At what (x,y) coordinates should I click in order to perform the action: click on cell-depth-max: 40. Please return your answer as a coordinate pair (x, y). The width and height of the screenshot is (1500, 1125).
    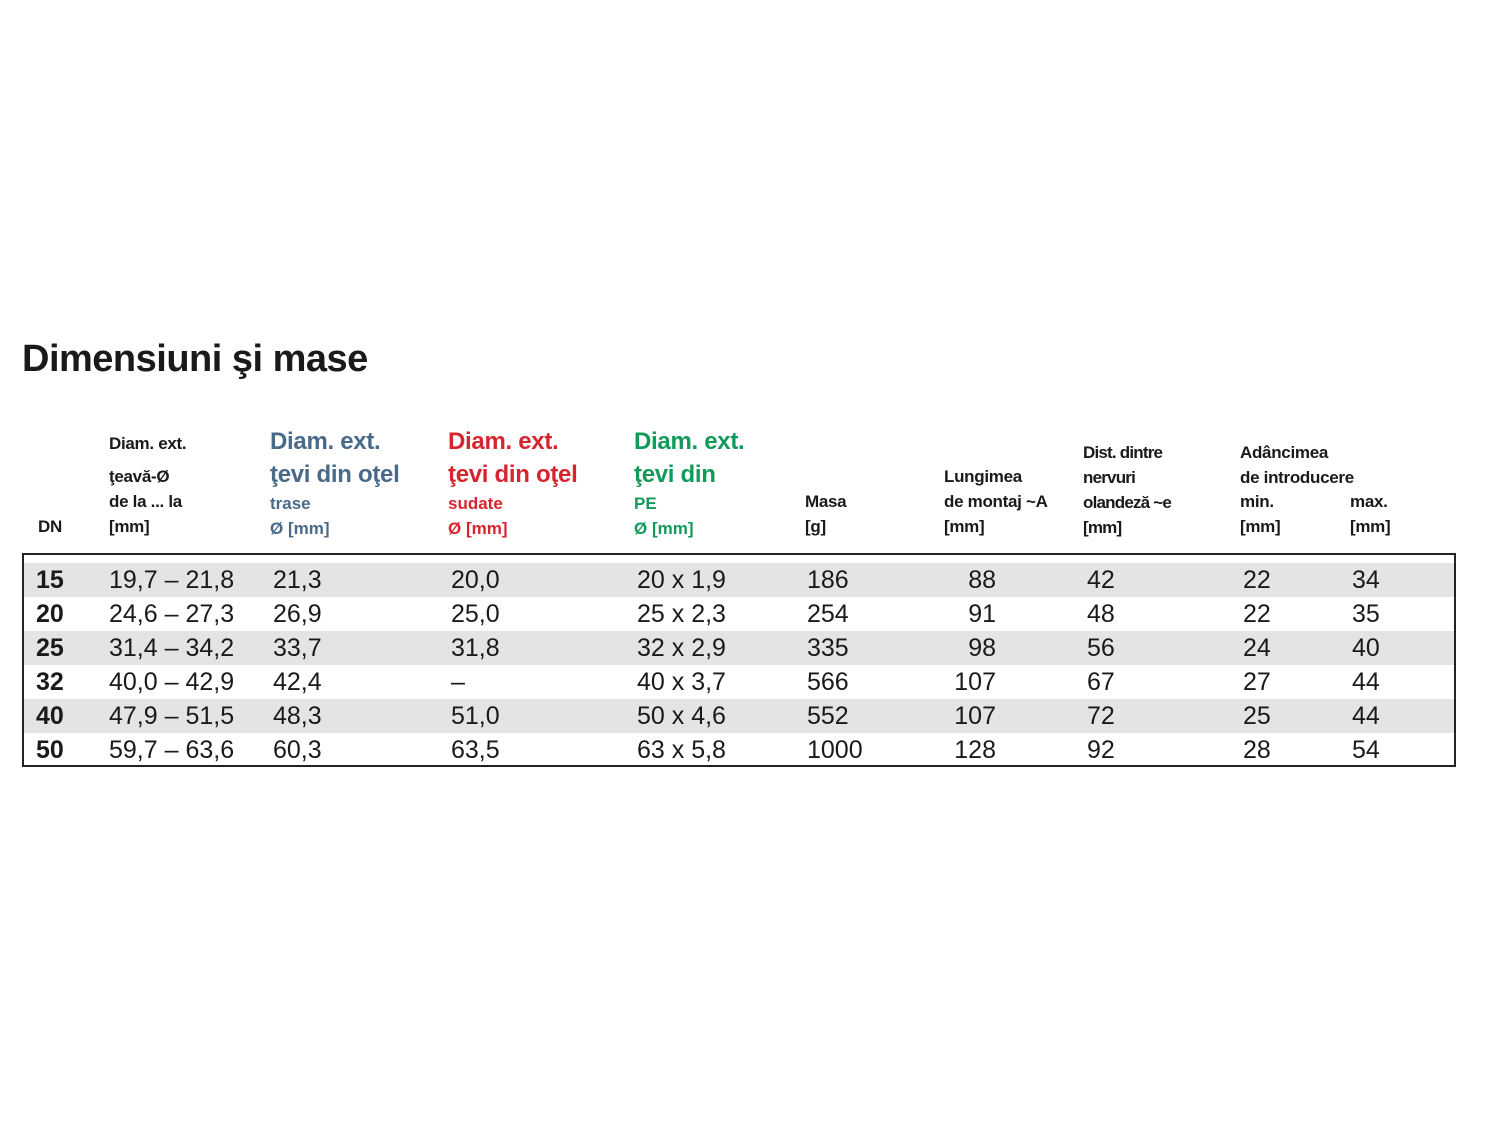
    Looking at the image, I should click on (1366, 648).